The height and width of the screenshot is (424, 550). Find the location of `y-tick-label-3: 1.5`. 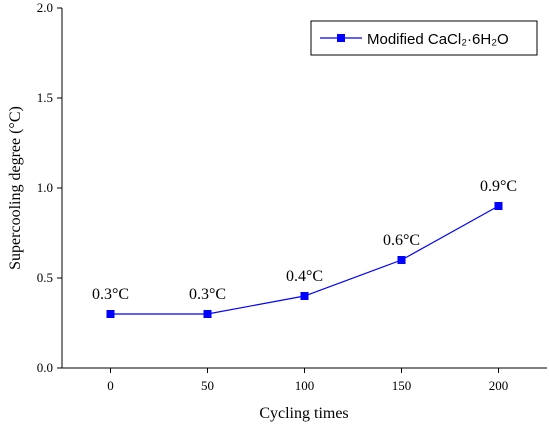

y-tick-label-3: 1.5 is located at coordinates (45, 97).